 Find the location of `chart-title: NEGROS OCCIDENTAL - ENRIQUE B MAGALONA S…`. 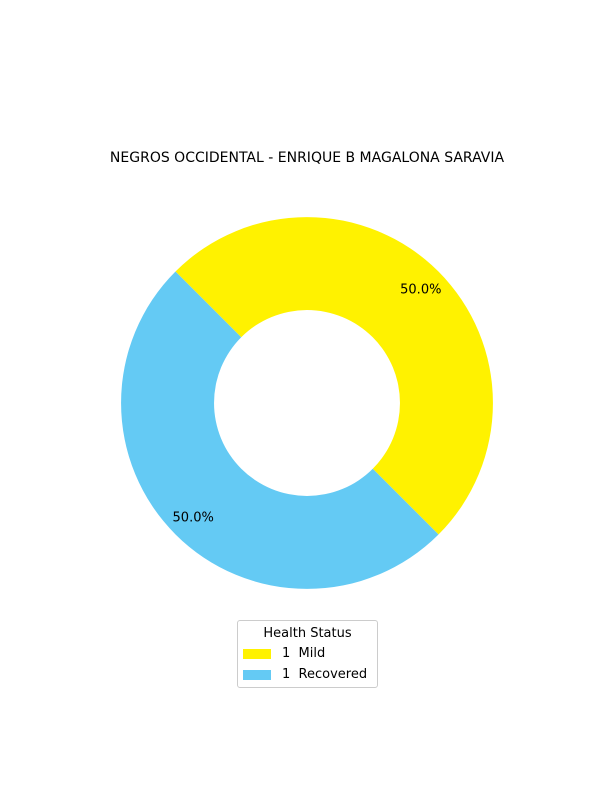

chart-title: NEGROS OCCIDENTAL - ENRIQUE B MAGALONA S… is located at coordinates (307, 158).